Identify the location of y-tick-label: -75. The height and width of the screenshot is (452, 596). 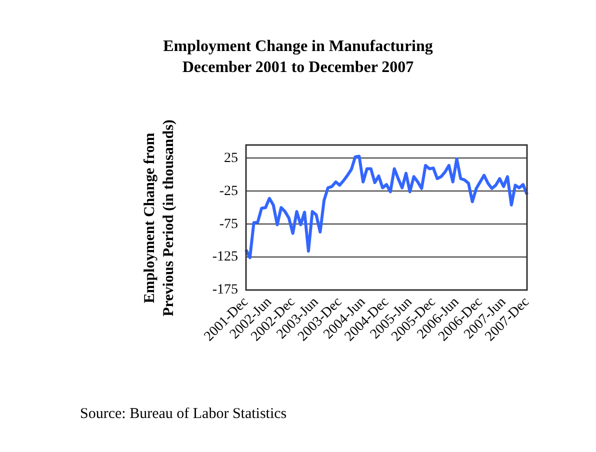
(228, 224).